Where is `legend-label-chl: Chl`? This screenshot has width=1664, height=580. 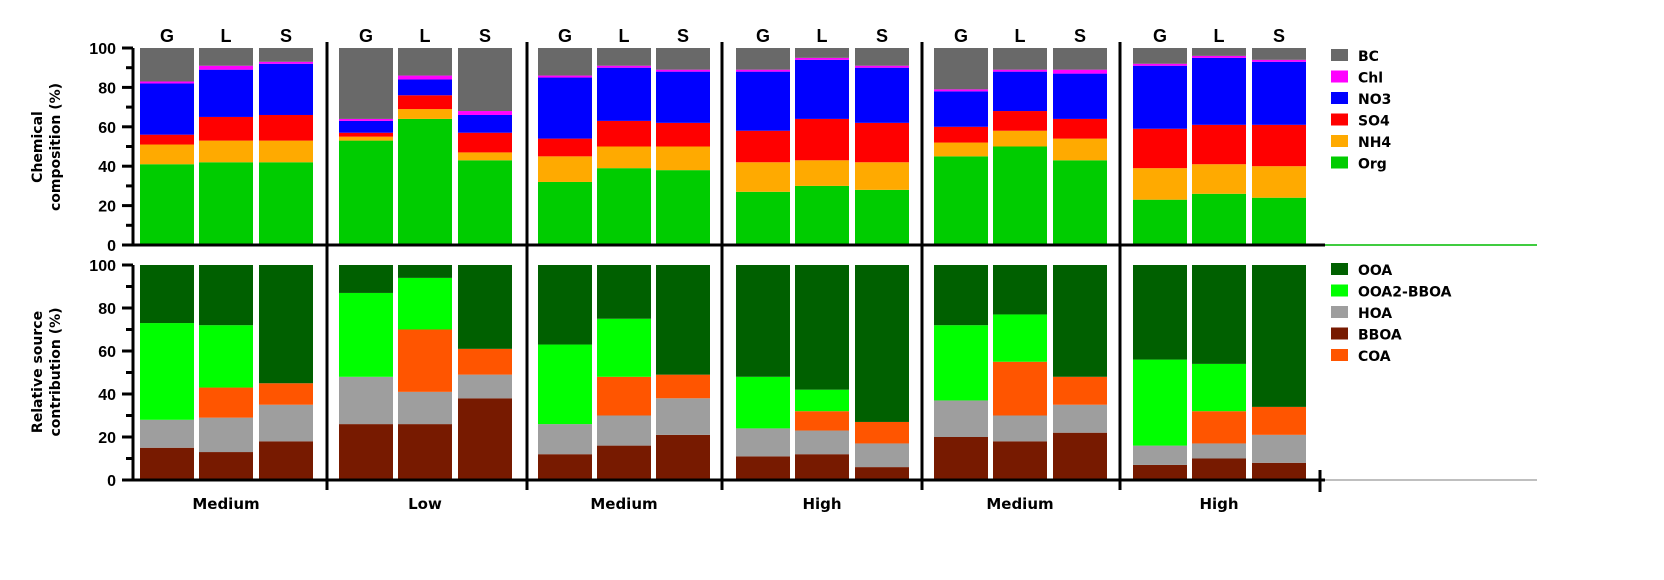
legend-label-chl: Chl is located at coordinates (1370, 79).